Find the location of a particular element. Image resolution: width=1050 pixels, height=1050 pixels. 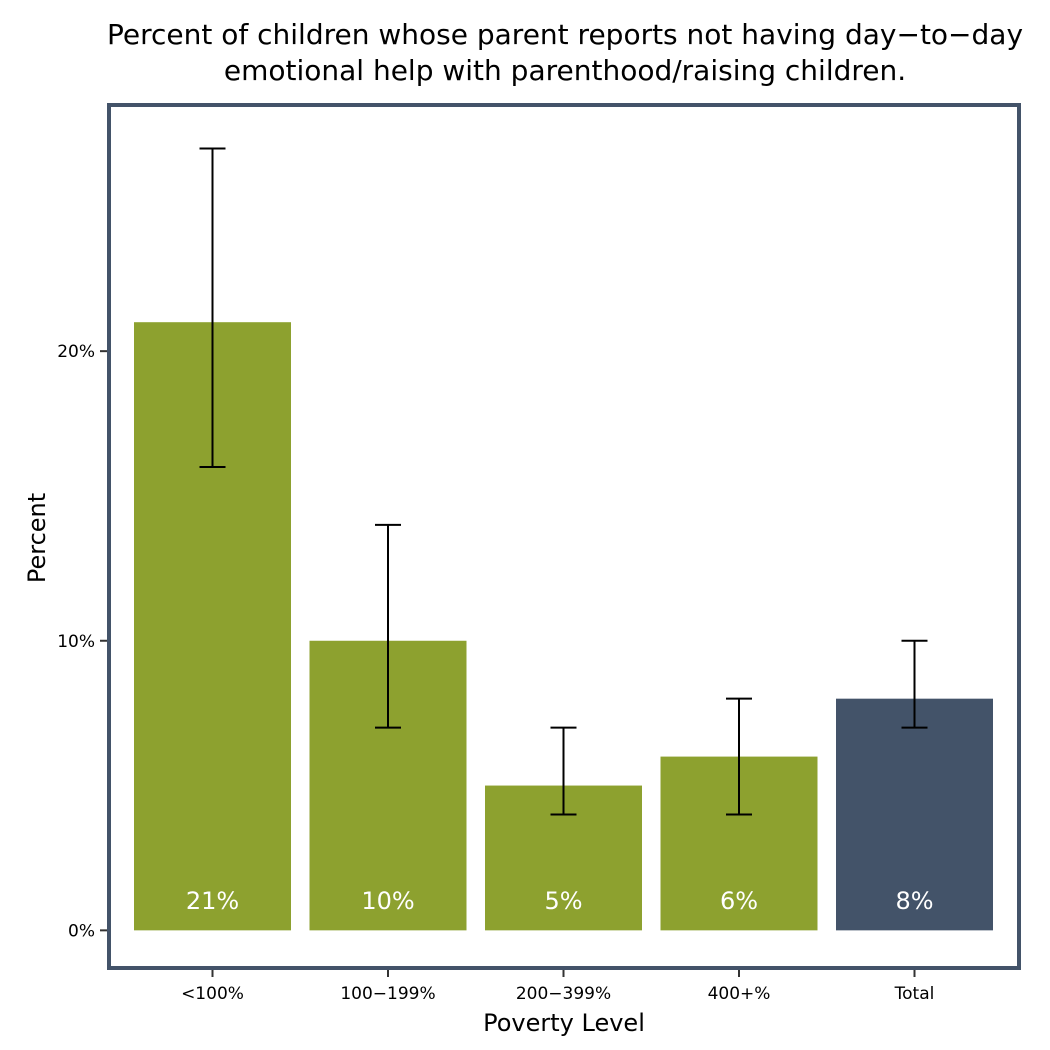

y-tick-label: 20% is located at coordinates (76, 352).